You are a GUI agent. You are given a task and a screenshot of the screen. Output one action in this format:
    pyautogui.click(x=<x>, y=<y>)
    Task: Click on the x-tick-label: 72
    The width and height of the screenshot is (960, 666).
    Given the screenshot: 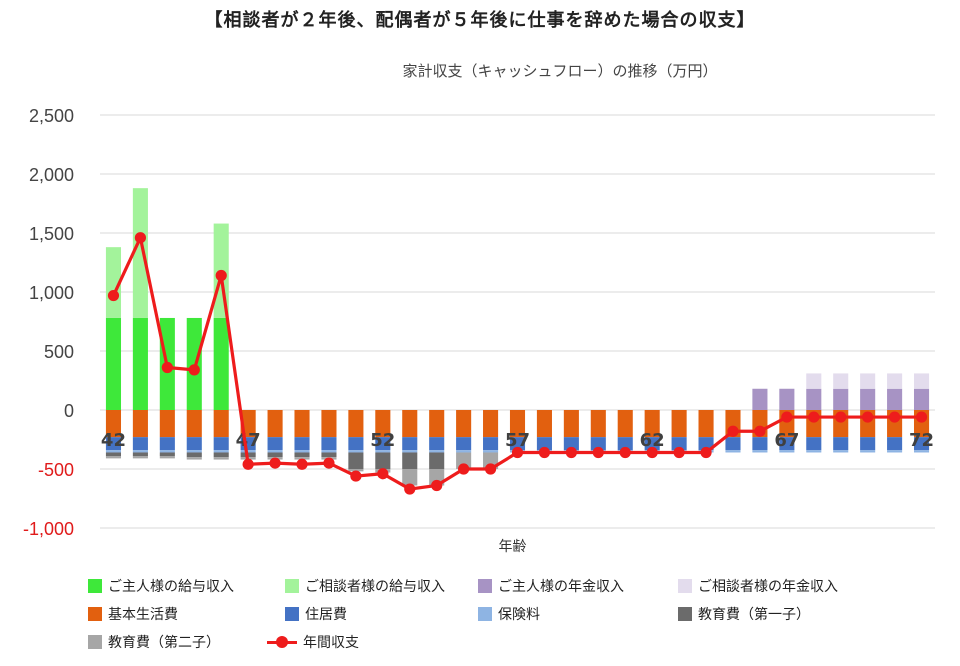 What is the action you would take?
    pyautogui.click(x=921, y=440)
    